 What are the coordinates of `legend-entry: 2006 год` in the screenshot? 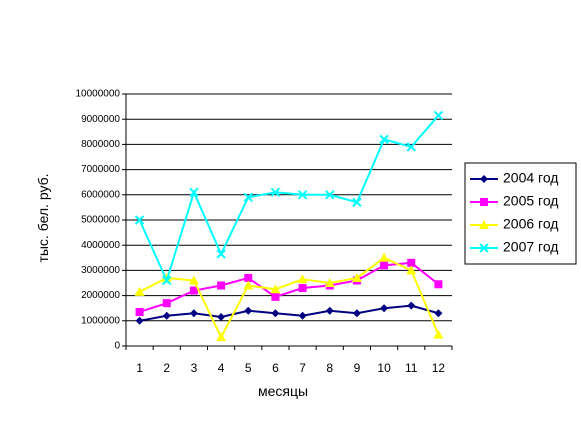 It's located at (514, 224).